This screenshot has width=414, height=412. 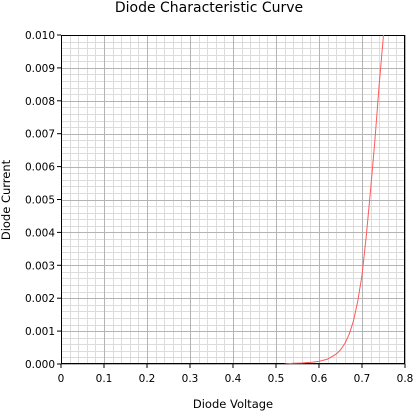 What do you see at coordinates (6, 199) in the screenshot?
I see `y-axis-label: Diode Current` at bounding box center [6, 199].